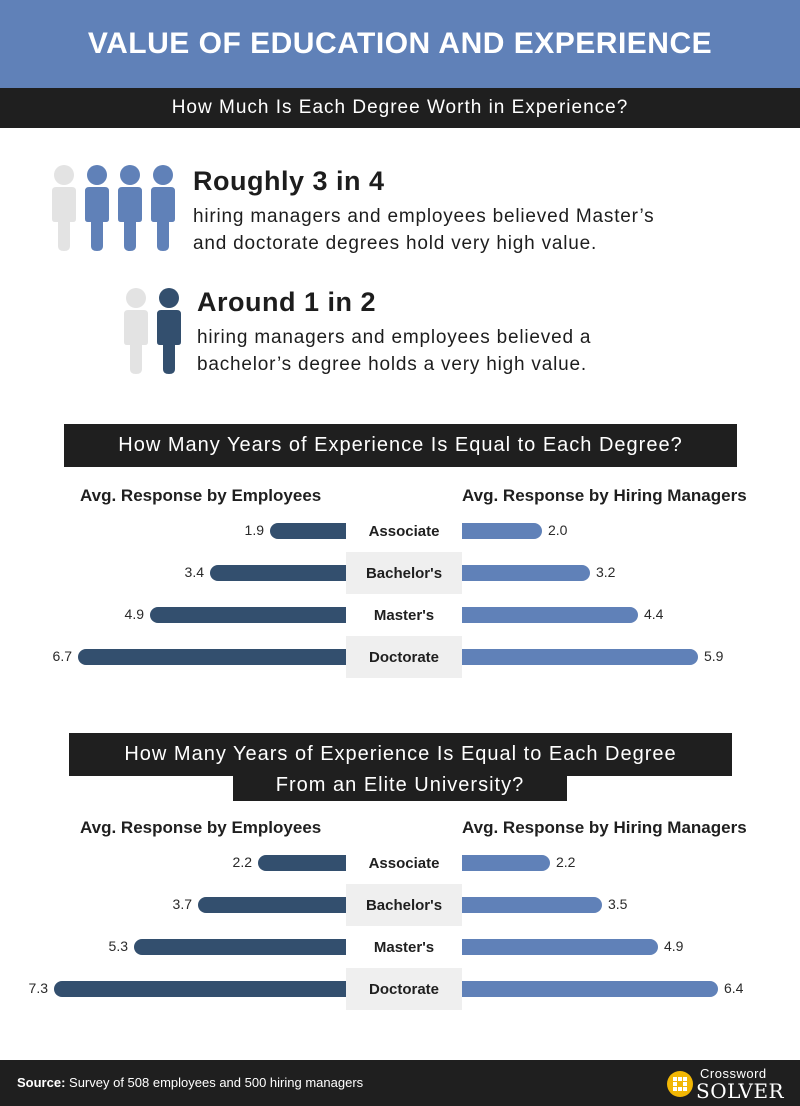 The height and width of the screenshot is (1106, 800). What do you see at coordinates (41, 1082) in the screenshot?
I see `source-label: Source:` at bounding box center [41, 1082].